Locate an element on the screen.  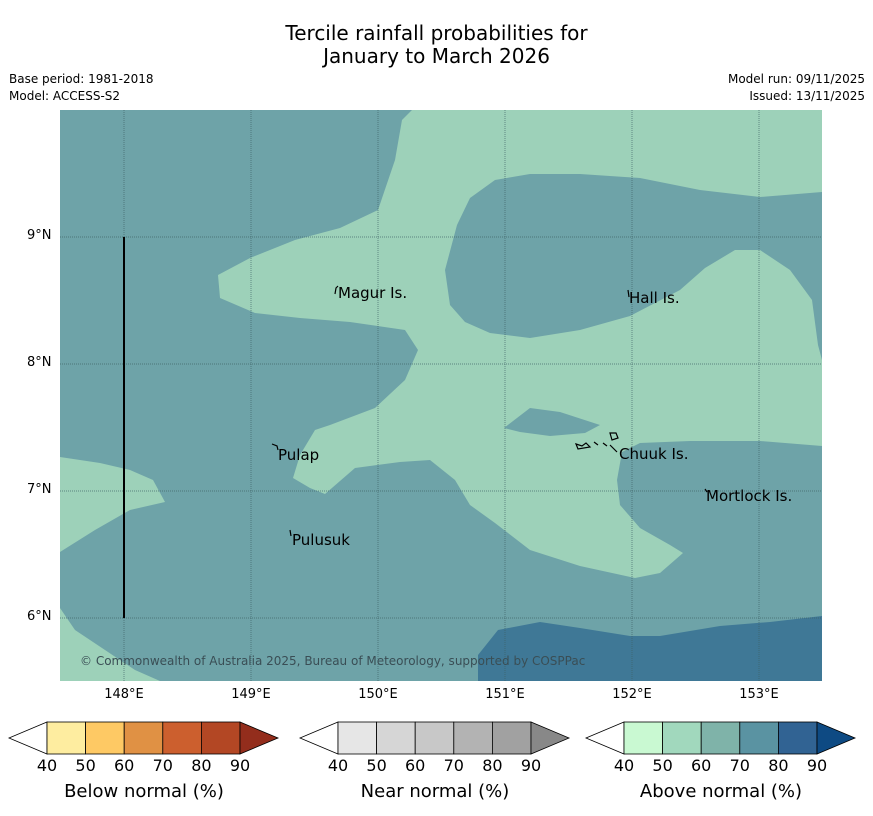
colorbar-below-tick-90: 90 is located at coordinates (240, 765).